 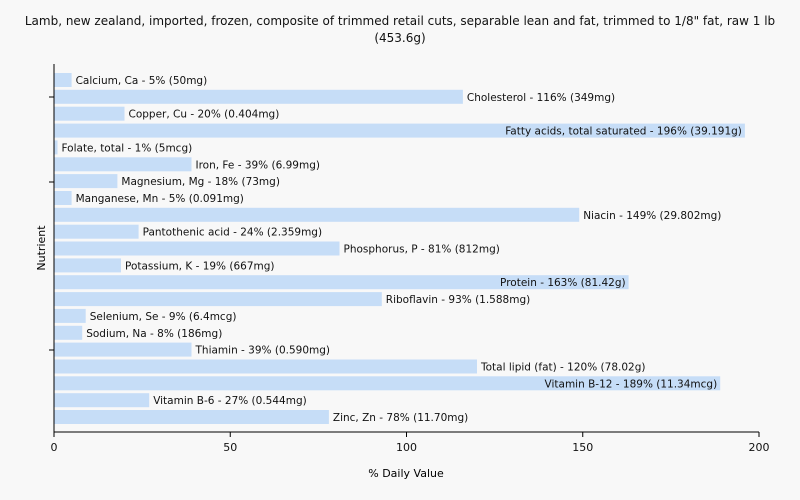 I want to click on x-tick-label: 50, so click(x=230, y=447).